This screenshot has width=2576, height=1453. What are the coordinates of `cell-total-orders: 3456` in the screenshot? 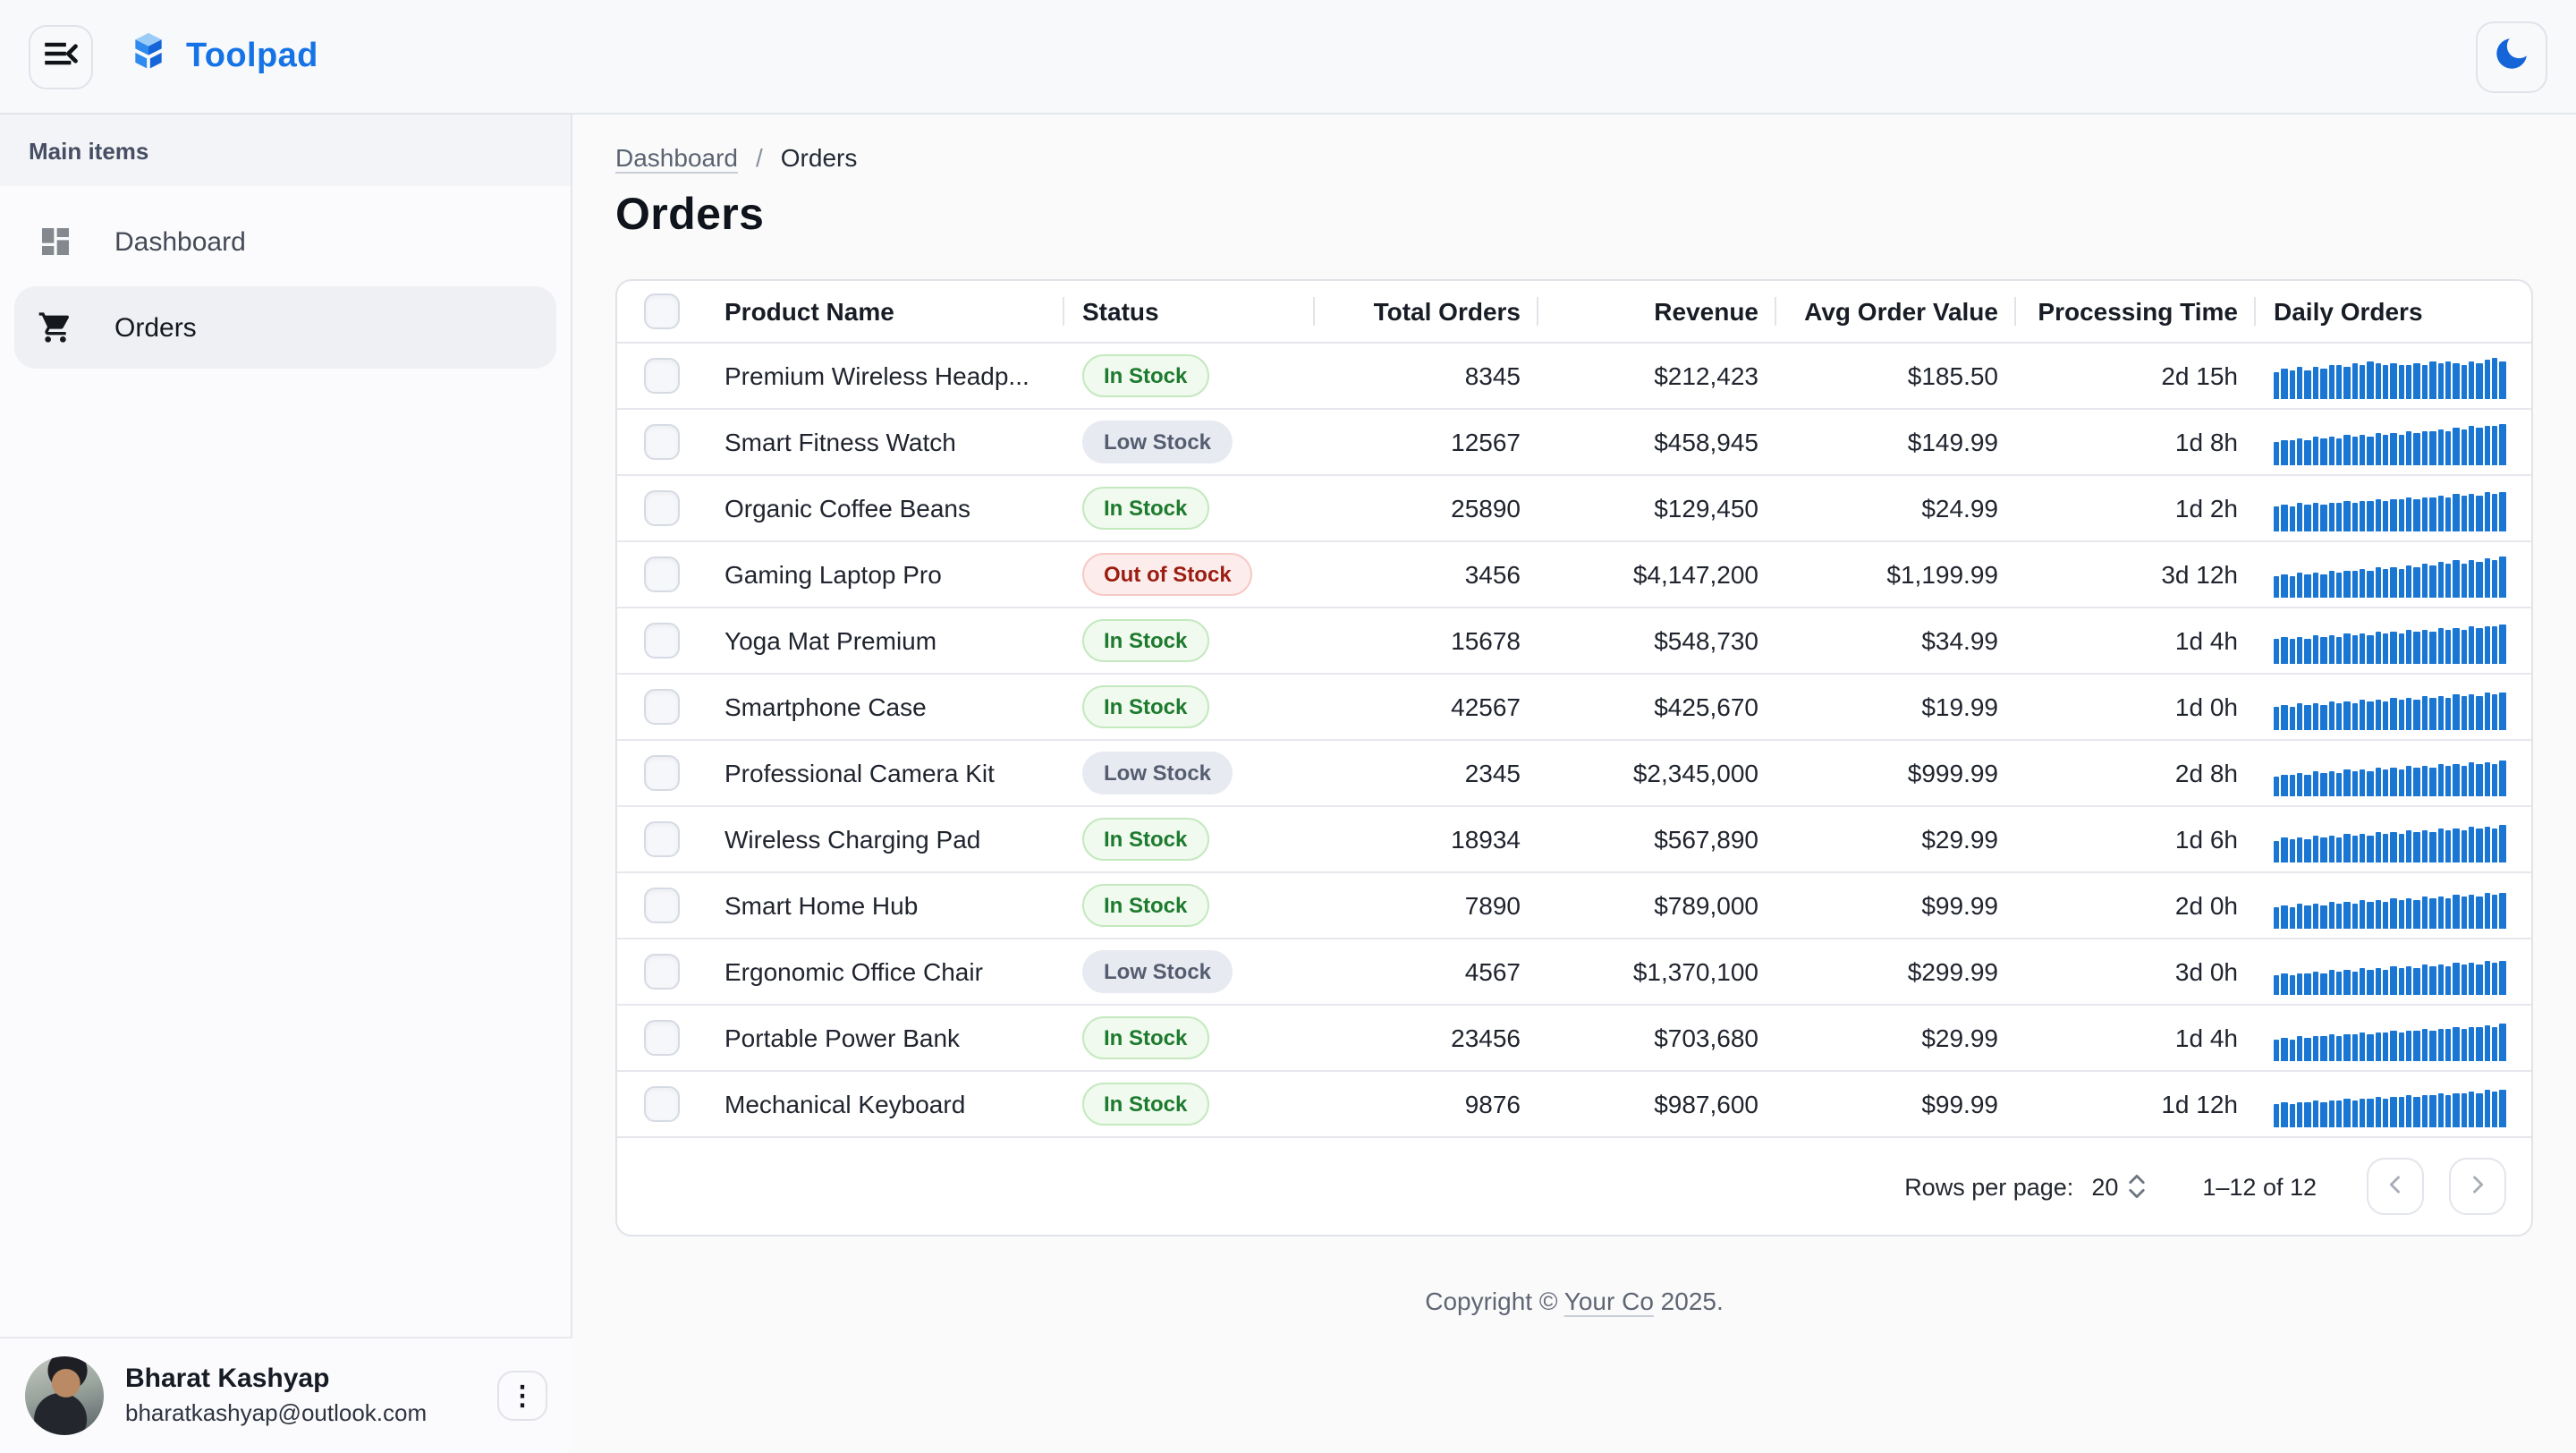 It's located at (1492, 574).